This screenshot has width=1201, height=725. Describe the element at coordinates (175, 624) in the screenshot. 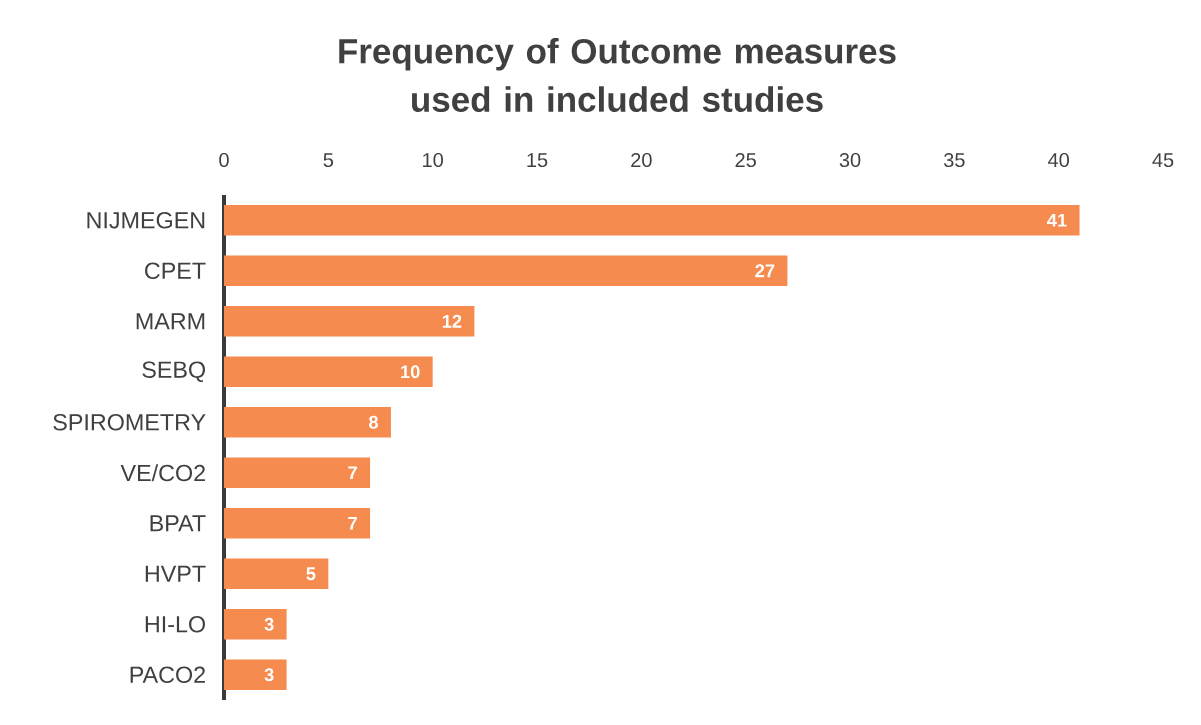

I see `y-tick-label: HI-LO` at that location.